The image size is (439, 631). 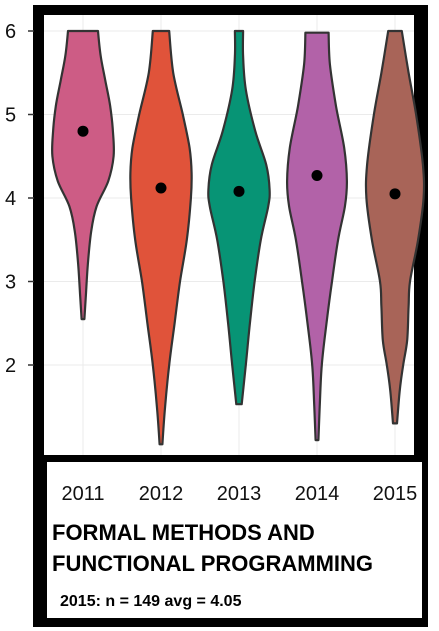 I want to click on mean-point-2011, so click(x=83, y=131).